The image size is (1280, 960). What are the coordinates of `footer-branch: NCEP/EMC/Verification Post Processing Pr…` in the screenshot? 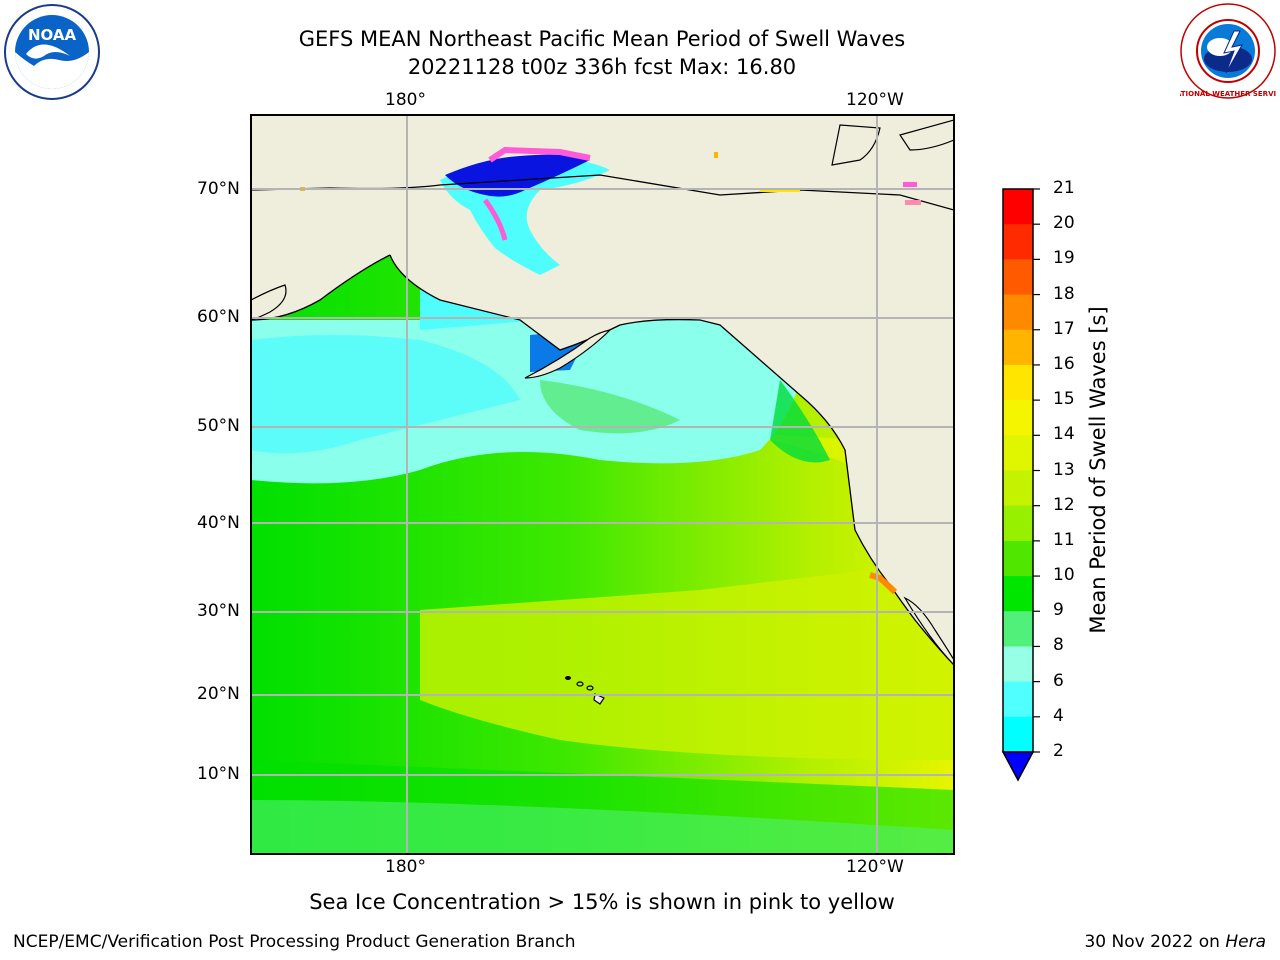 It's located at (294, 942).